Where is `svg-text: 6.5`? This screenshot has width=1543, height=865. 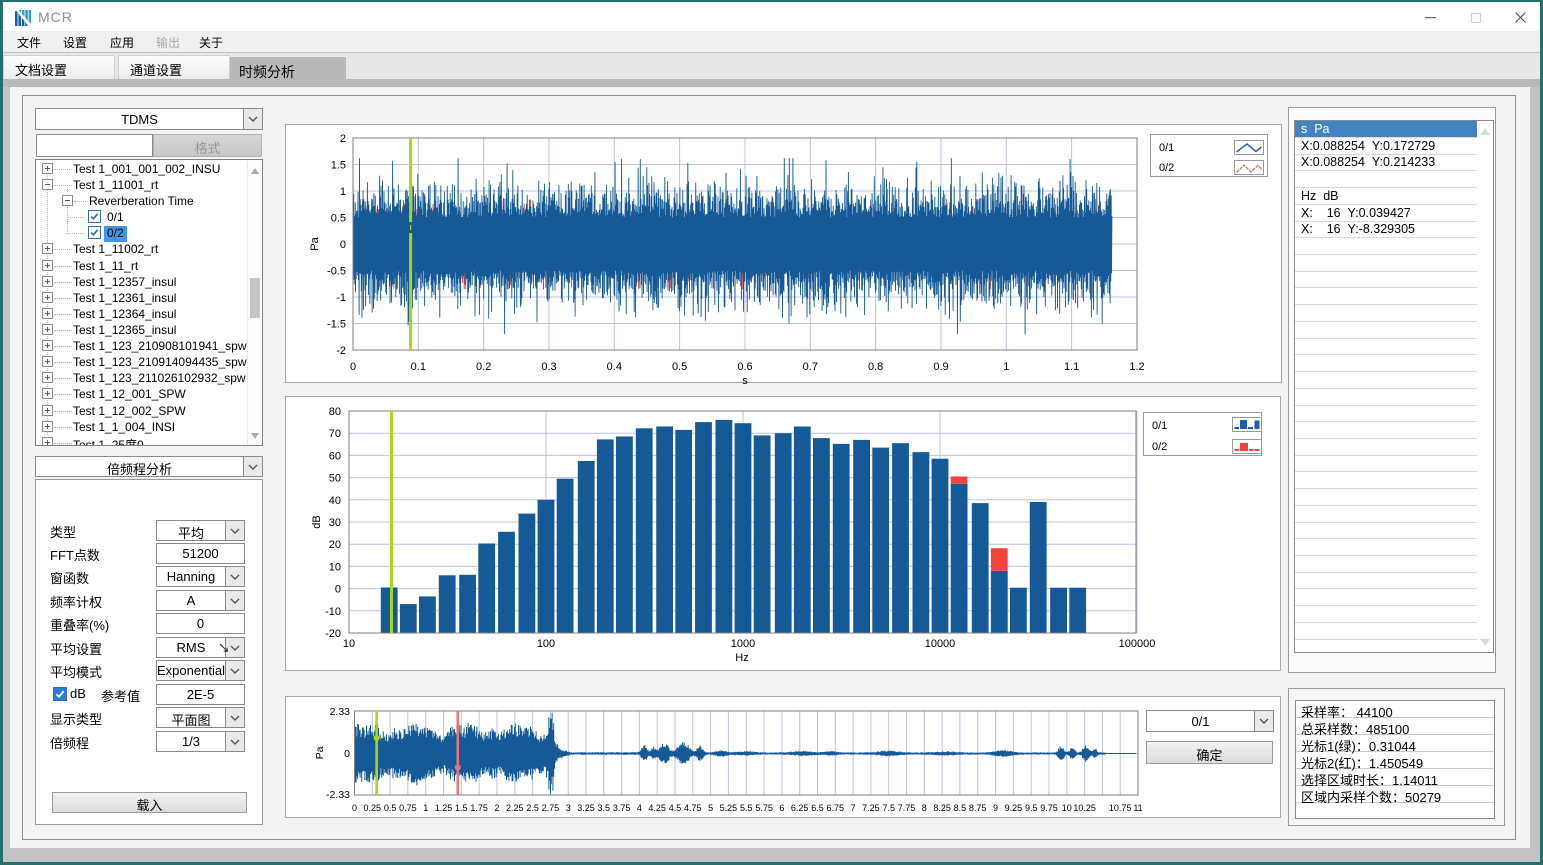
svg-text: 6.5 is located at coordinates (817, 808).